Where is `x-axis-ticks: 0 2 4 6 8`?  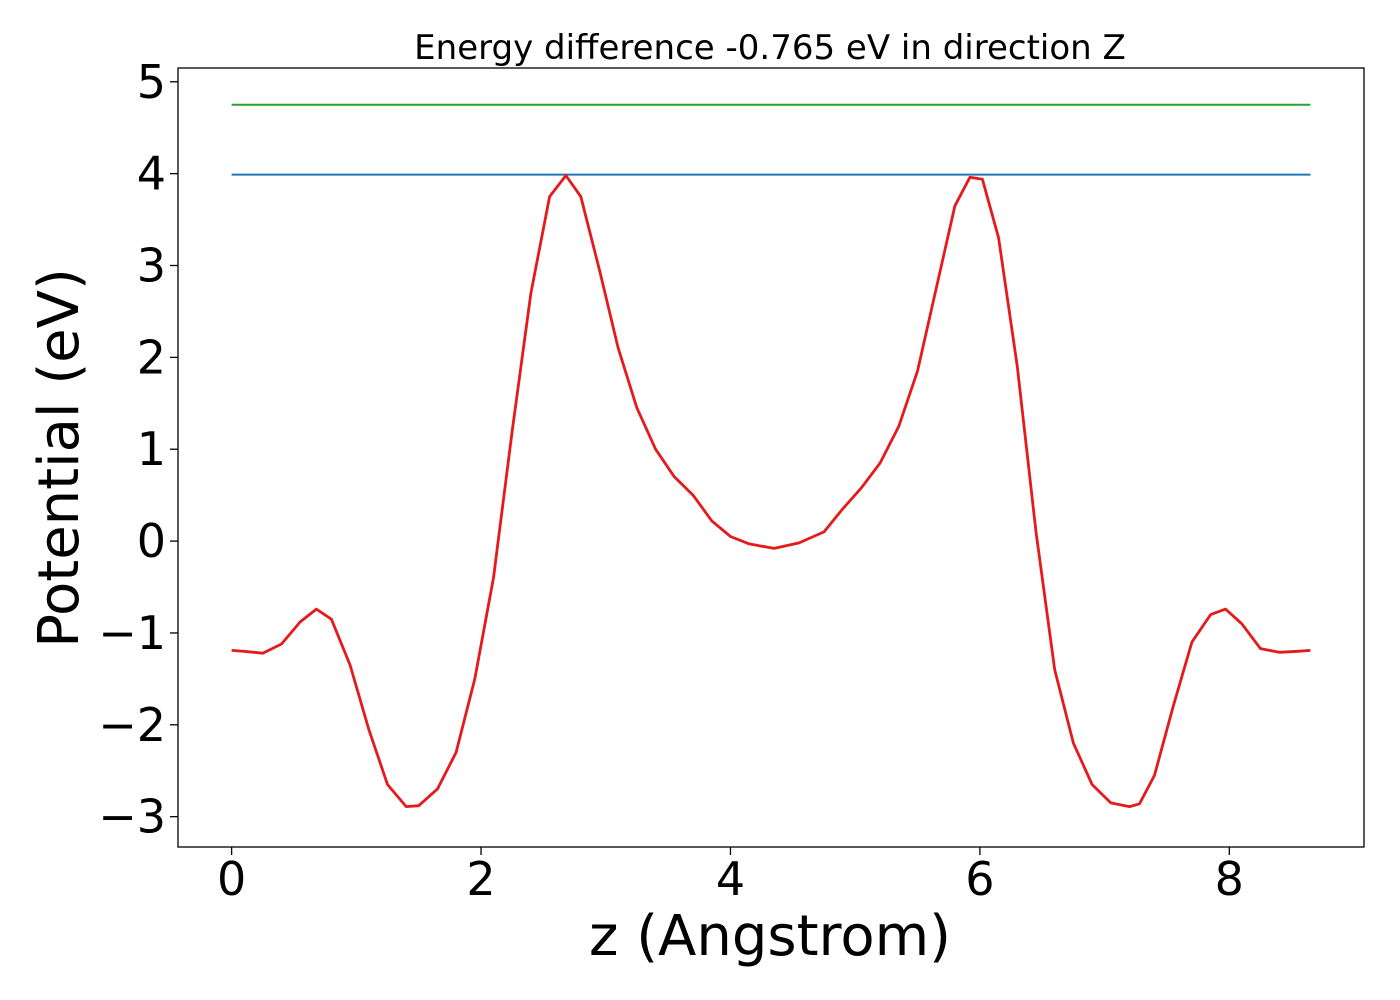 x-axis-ticks: 0 2 4 6 8 is located at coordinates (730, 876).